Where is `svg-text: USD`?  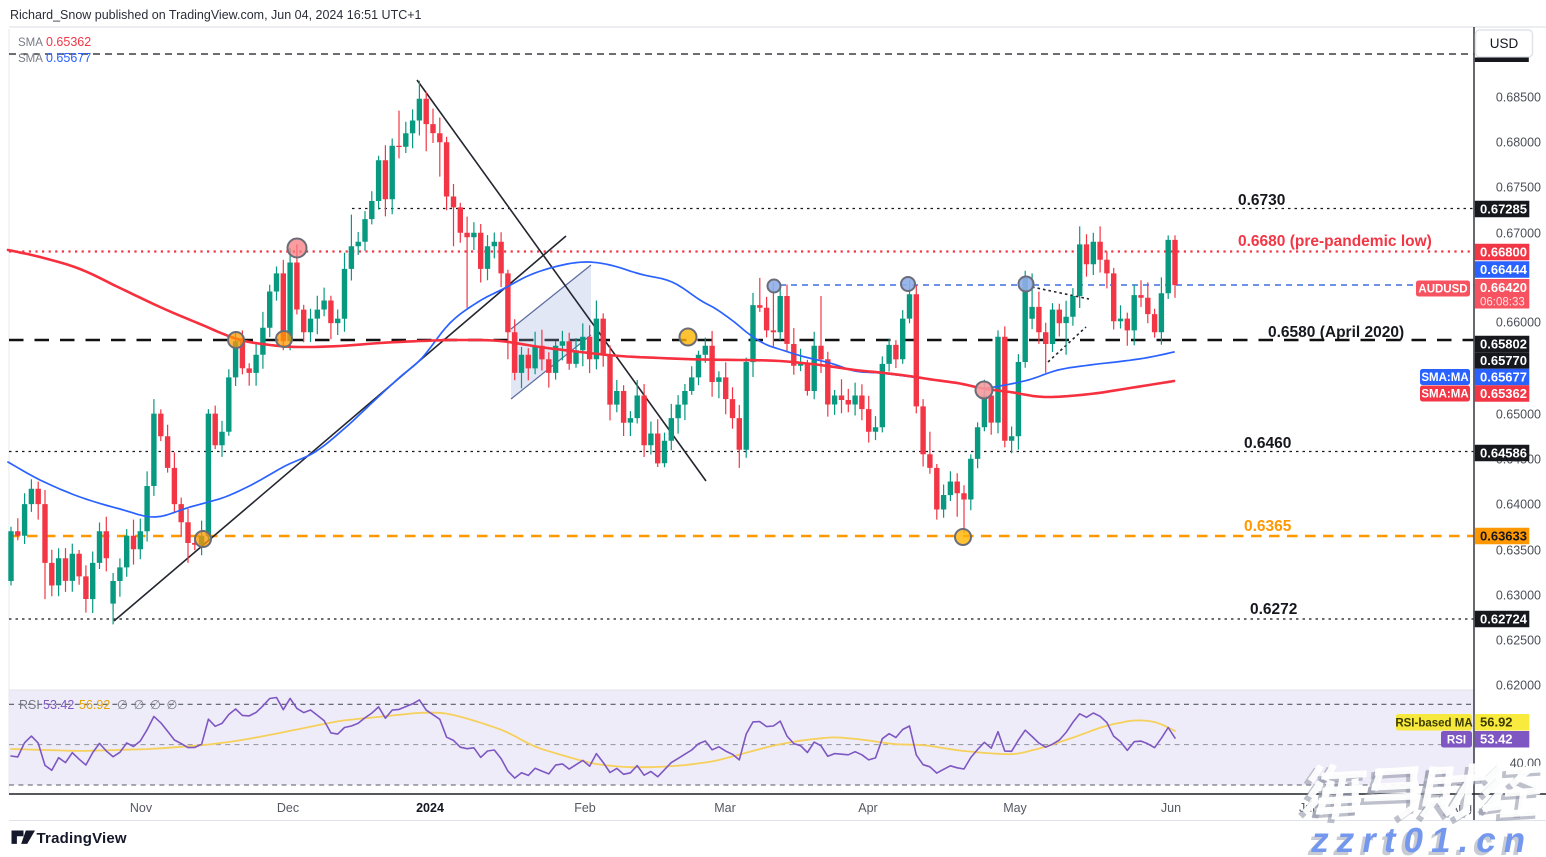 svg-text: USD is located at coordinates (1504, 43).